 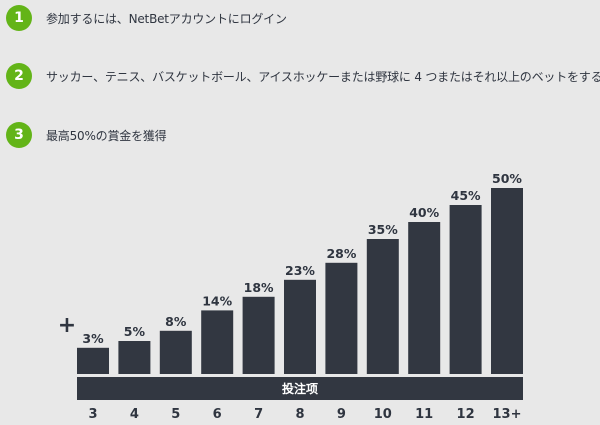 I want to click on value-label-11: 40%, so click(x=424, y=212).